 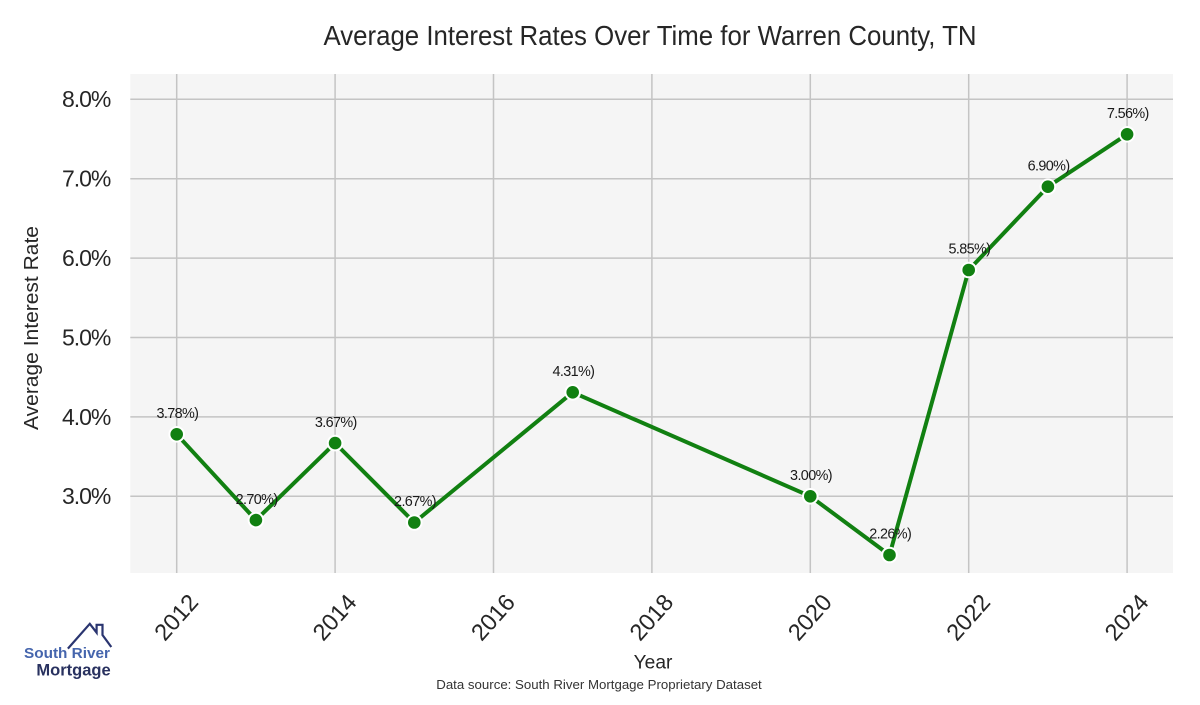 I want to click on svg-text: 6.0%, so click(x=86, y=258).